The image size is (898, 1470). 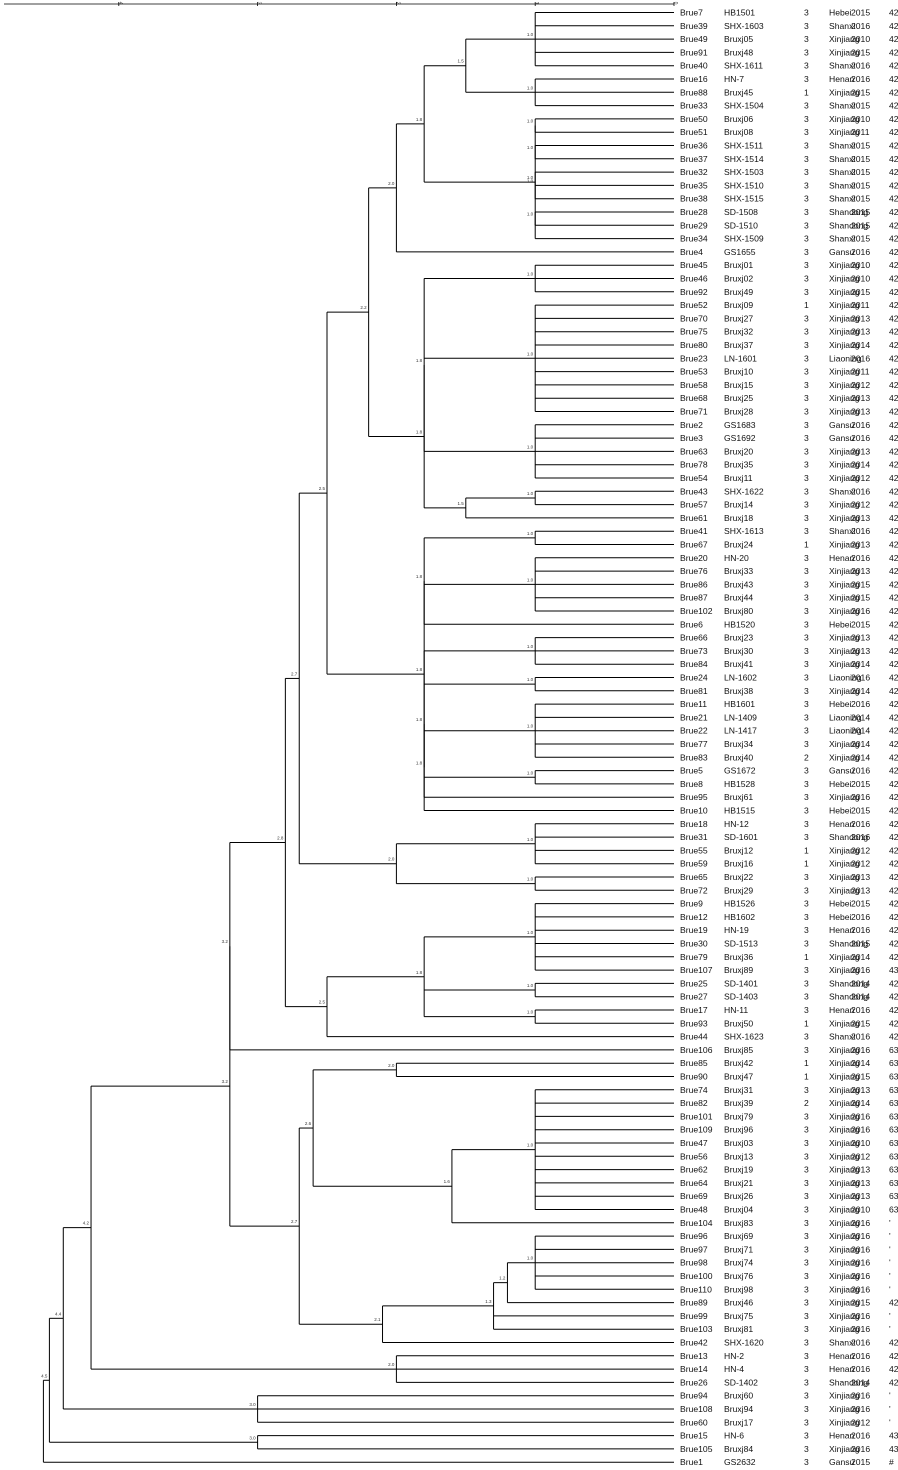 What do you see at coordinates (738, 1130) in the screenshot?
I see `genotype-label: Bruxj96` at bounding box center [738, 1130].